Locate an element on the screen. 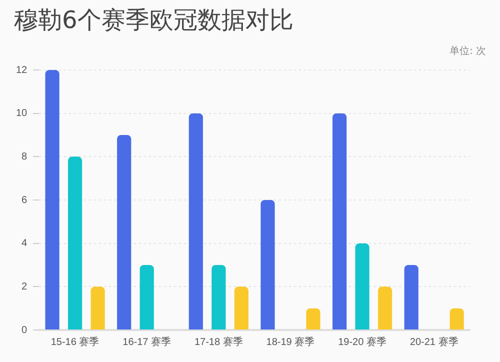  x-tick-label: 16-17 赛季 is located at coordinates (147, 342).